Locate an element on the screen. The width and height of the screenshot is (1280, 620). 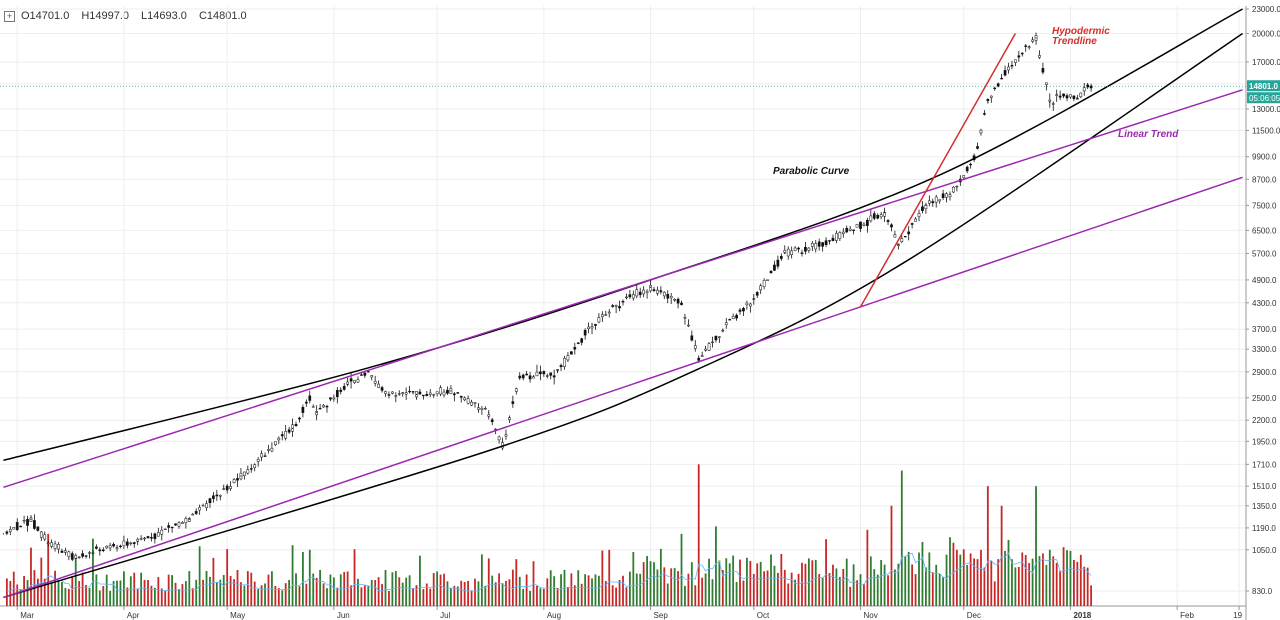
y-tick-label: 17000.0 is located at coordinates (1266, 62).